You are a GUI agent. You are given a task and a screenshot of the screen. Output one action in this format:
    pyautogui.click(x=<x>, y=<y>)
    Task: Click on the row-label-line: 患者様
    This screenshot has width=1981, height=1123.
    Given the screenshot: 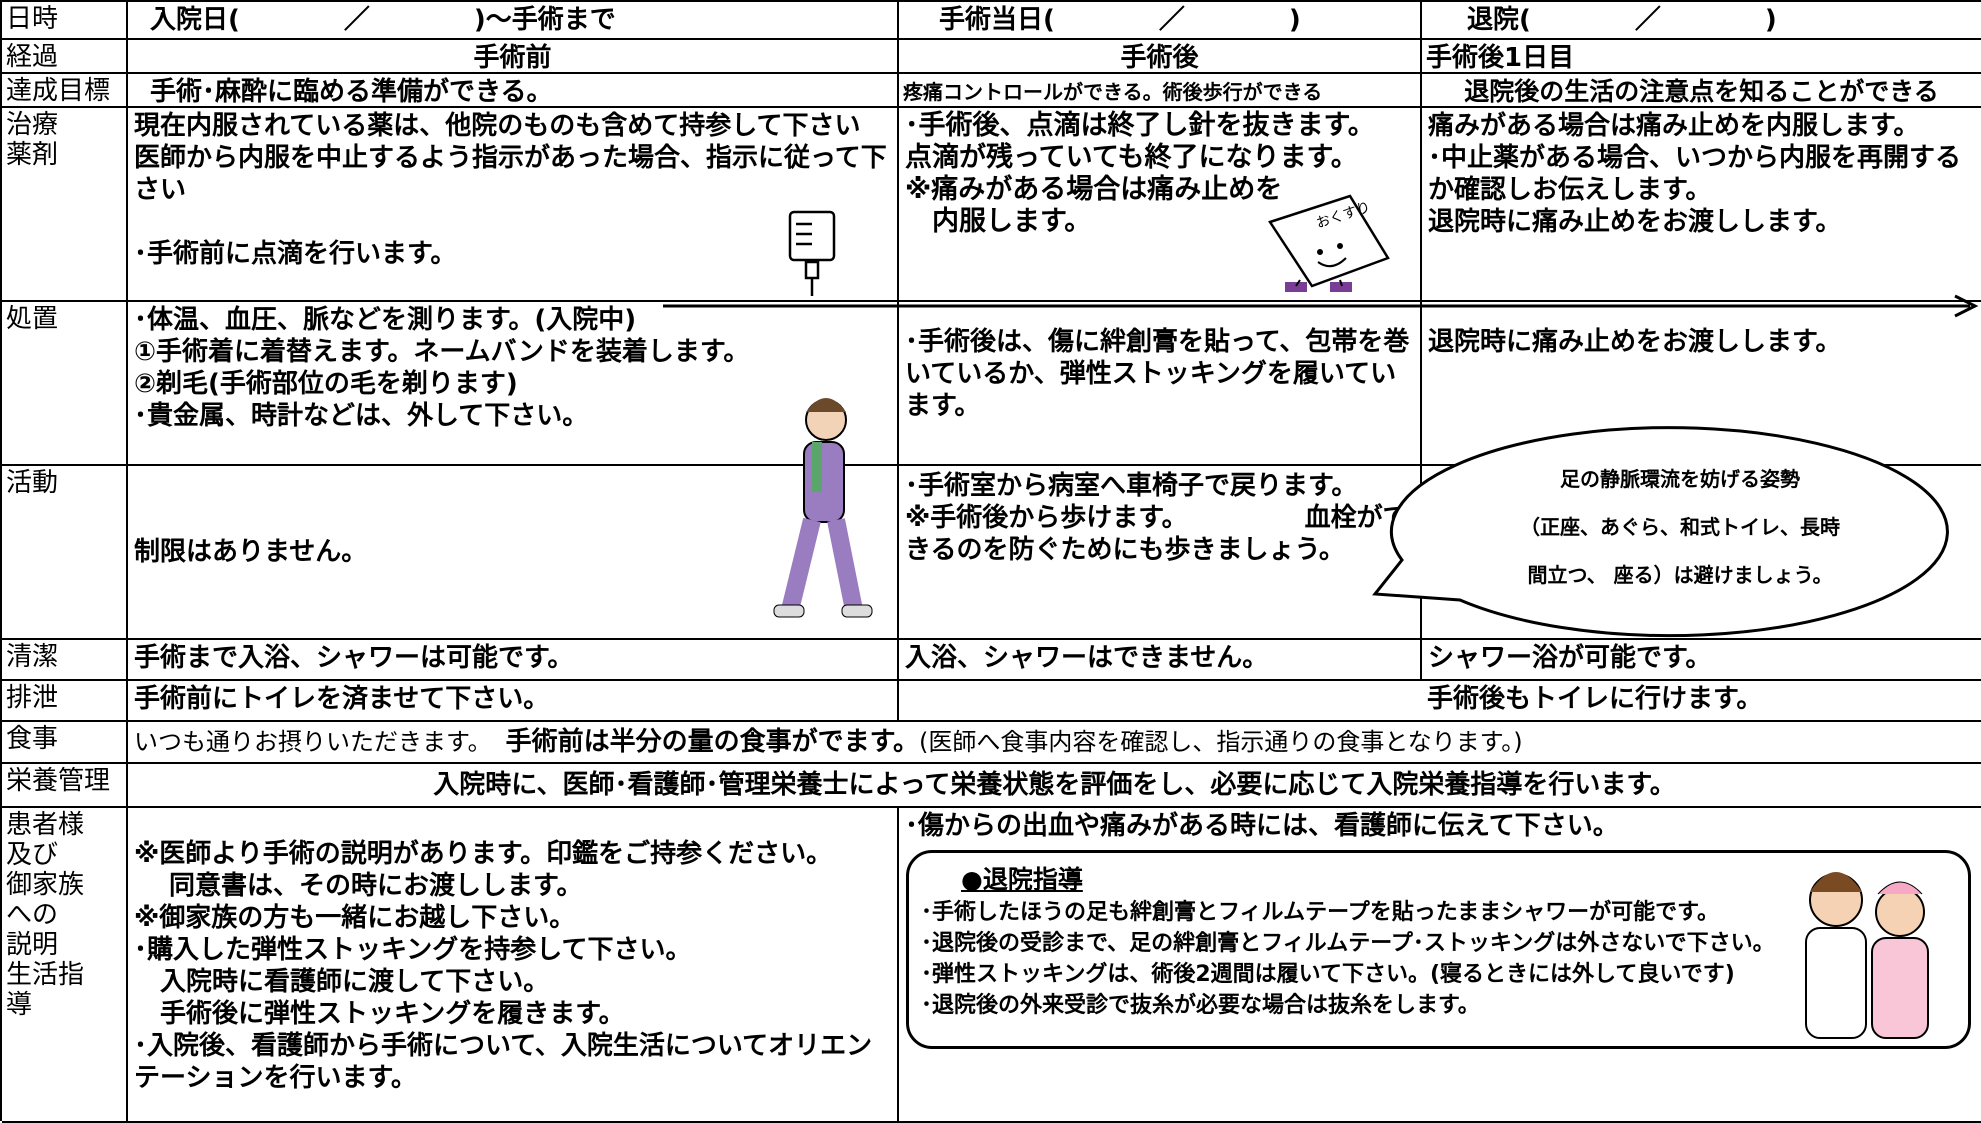 What is the action you would take?
    pyautogui.click(x=45, y=825)
    